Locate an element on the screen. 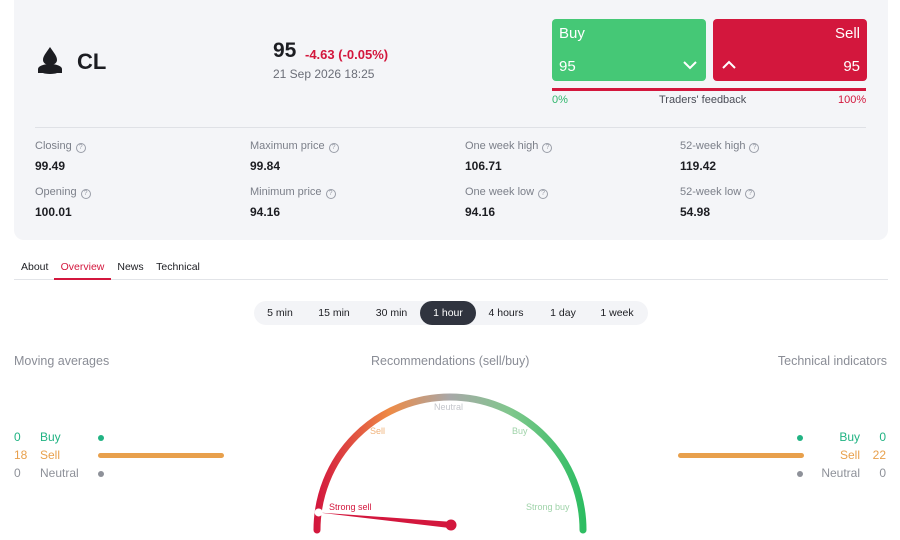 The height and width of the screenshot is (540, 900). ti-buy-count: 0 is located at coordinates (882, 437).